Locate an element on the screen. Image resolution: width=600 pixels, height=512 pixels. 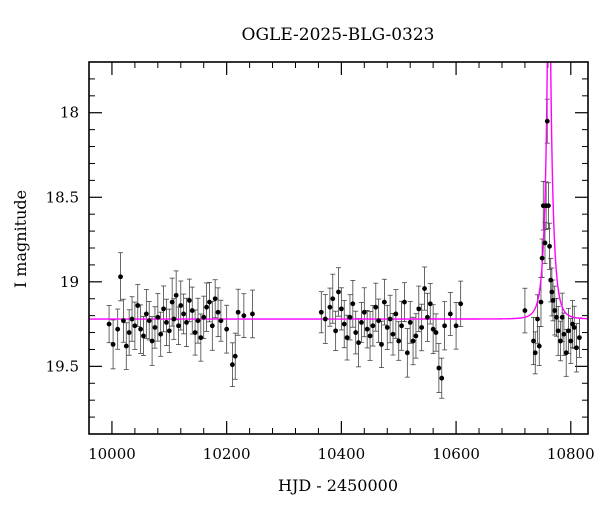
y-axis-label: I magnitude is located at coordinates (20, 239).